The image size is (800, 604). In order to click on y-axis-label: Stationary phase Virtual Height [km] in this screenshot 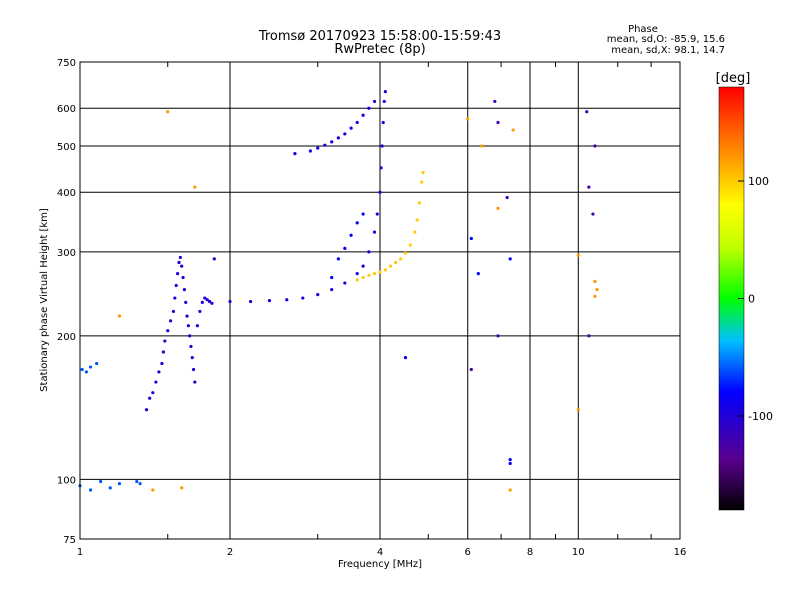, I will do `click(44, 300)`.